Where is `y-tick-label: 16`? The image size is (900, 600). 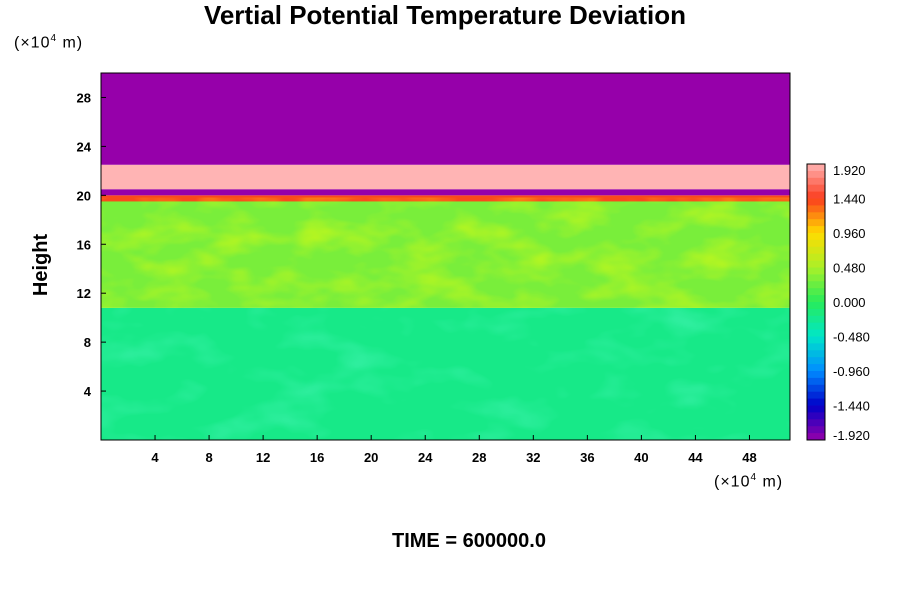 y-tick-label: 16 is located at coordinates (84, 244).